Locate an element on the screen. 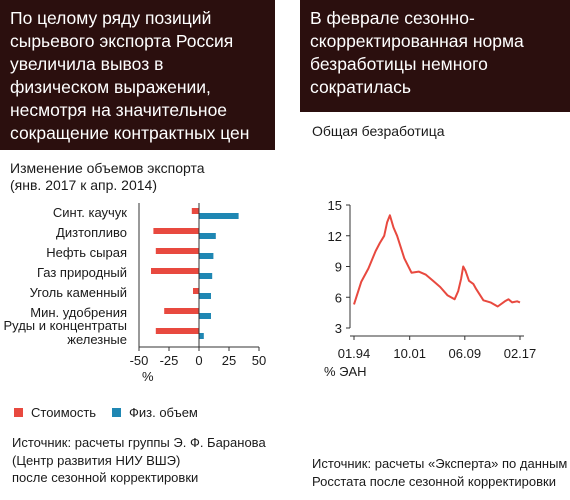 The width and height of the screenshot is (570, 500). right-source-line: Источник: расчеты «Эксперта» по данным is located at coordinates (440, 463).